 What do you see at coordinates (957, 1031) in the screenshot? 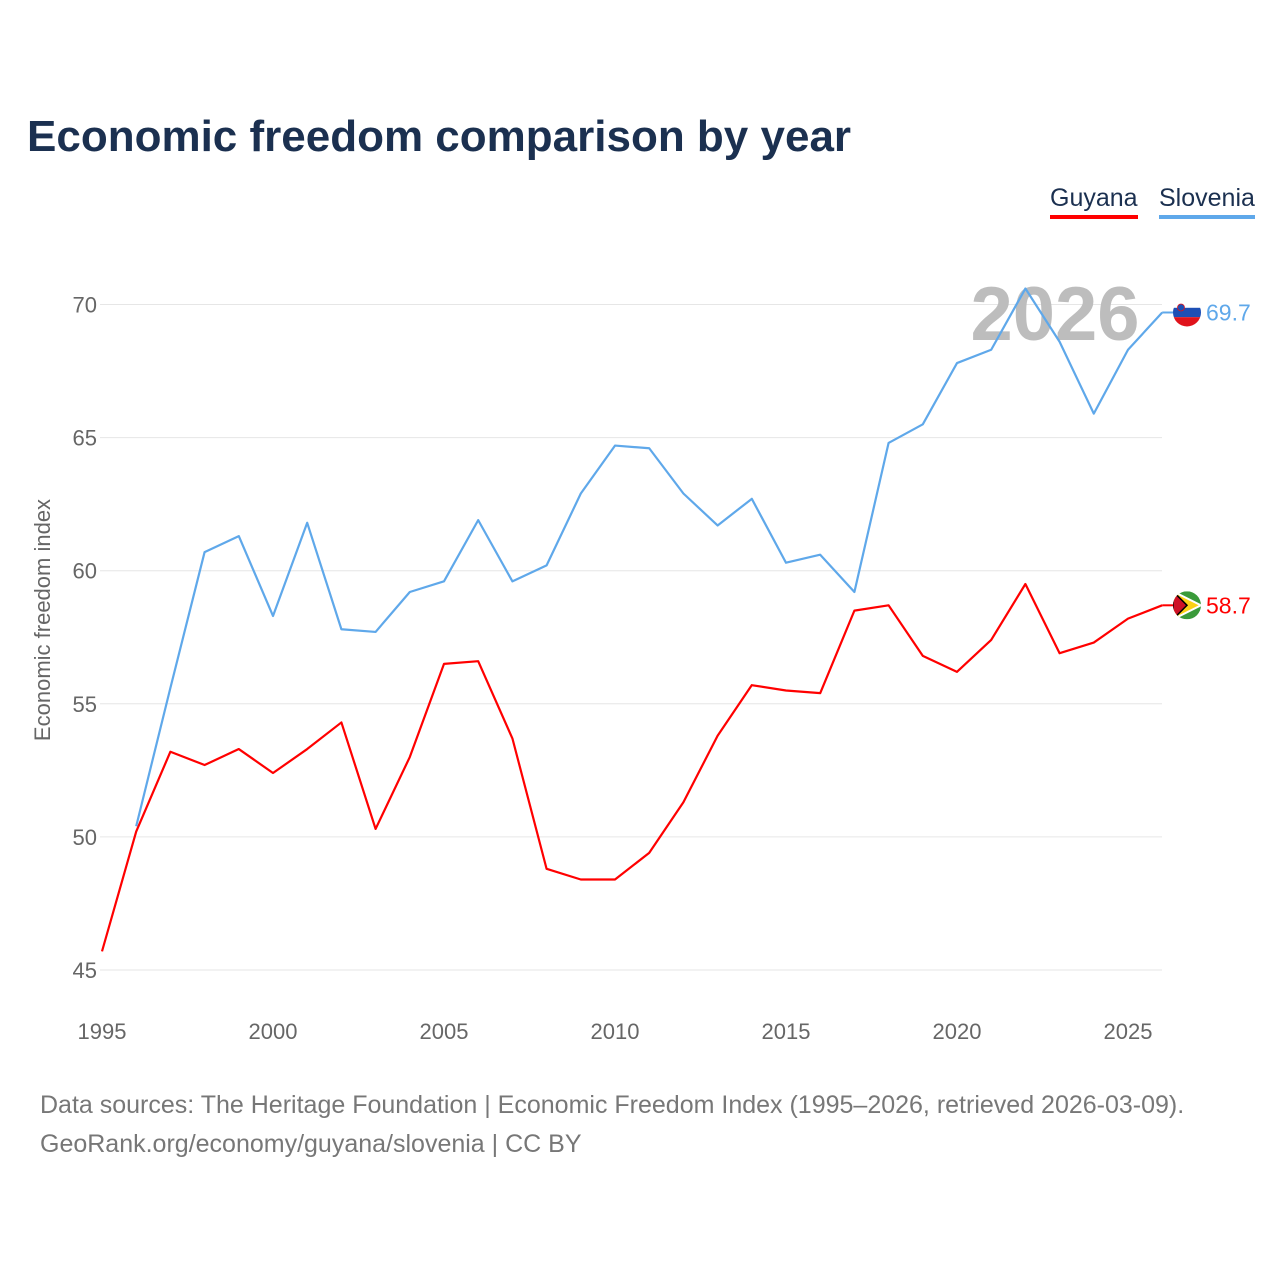
I see `x-tick-label: 2020` at bounding box center [957, 1031].